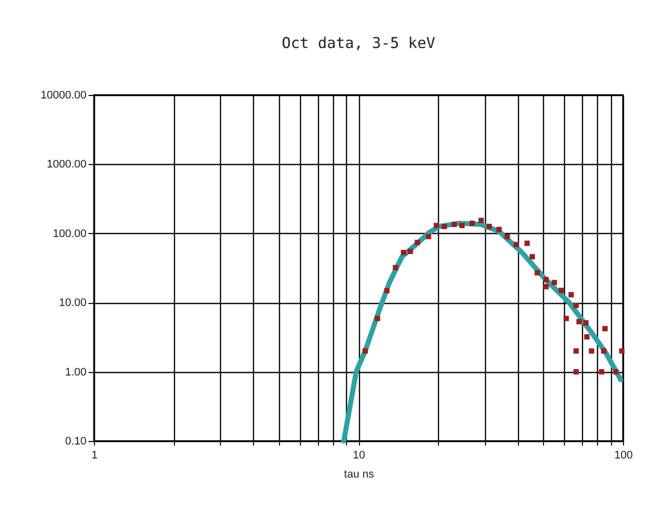  Describe the element at coordinates (66, 164) in the screenshot. I see `y-tick-label: 1000.00` at that location.